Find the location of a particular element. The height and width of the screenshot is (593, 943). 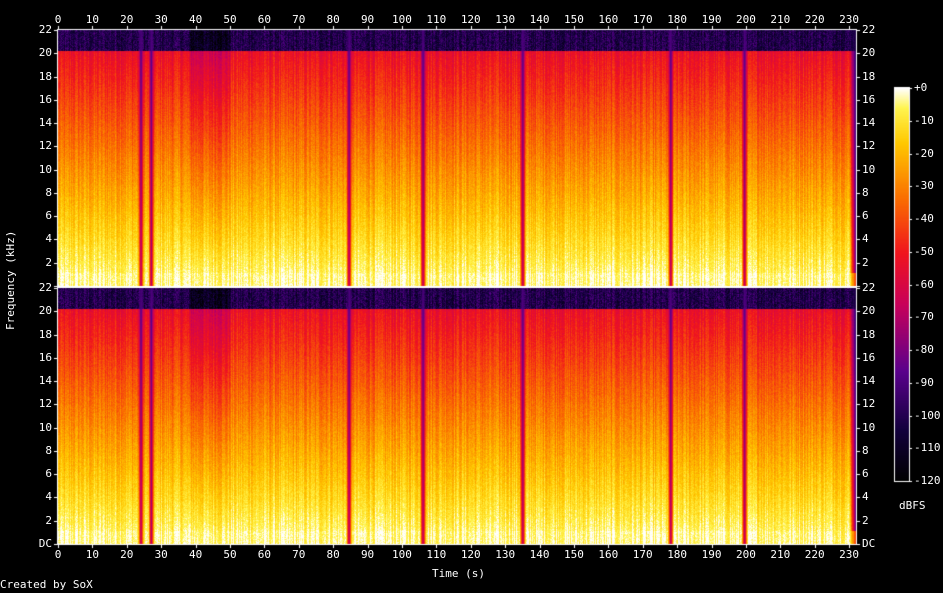

x-tick-label-top: 180 is located at coordinates (677, 19).